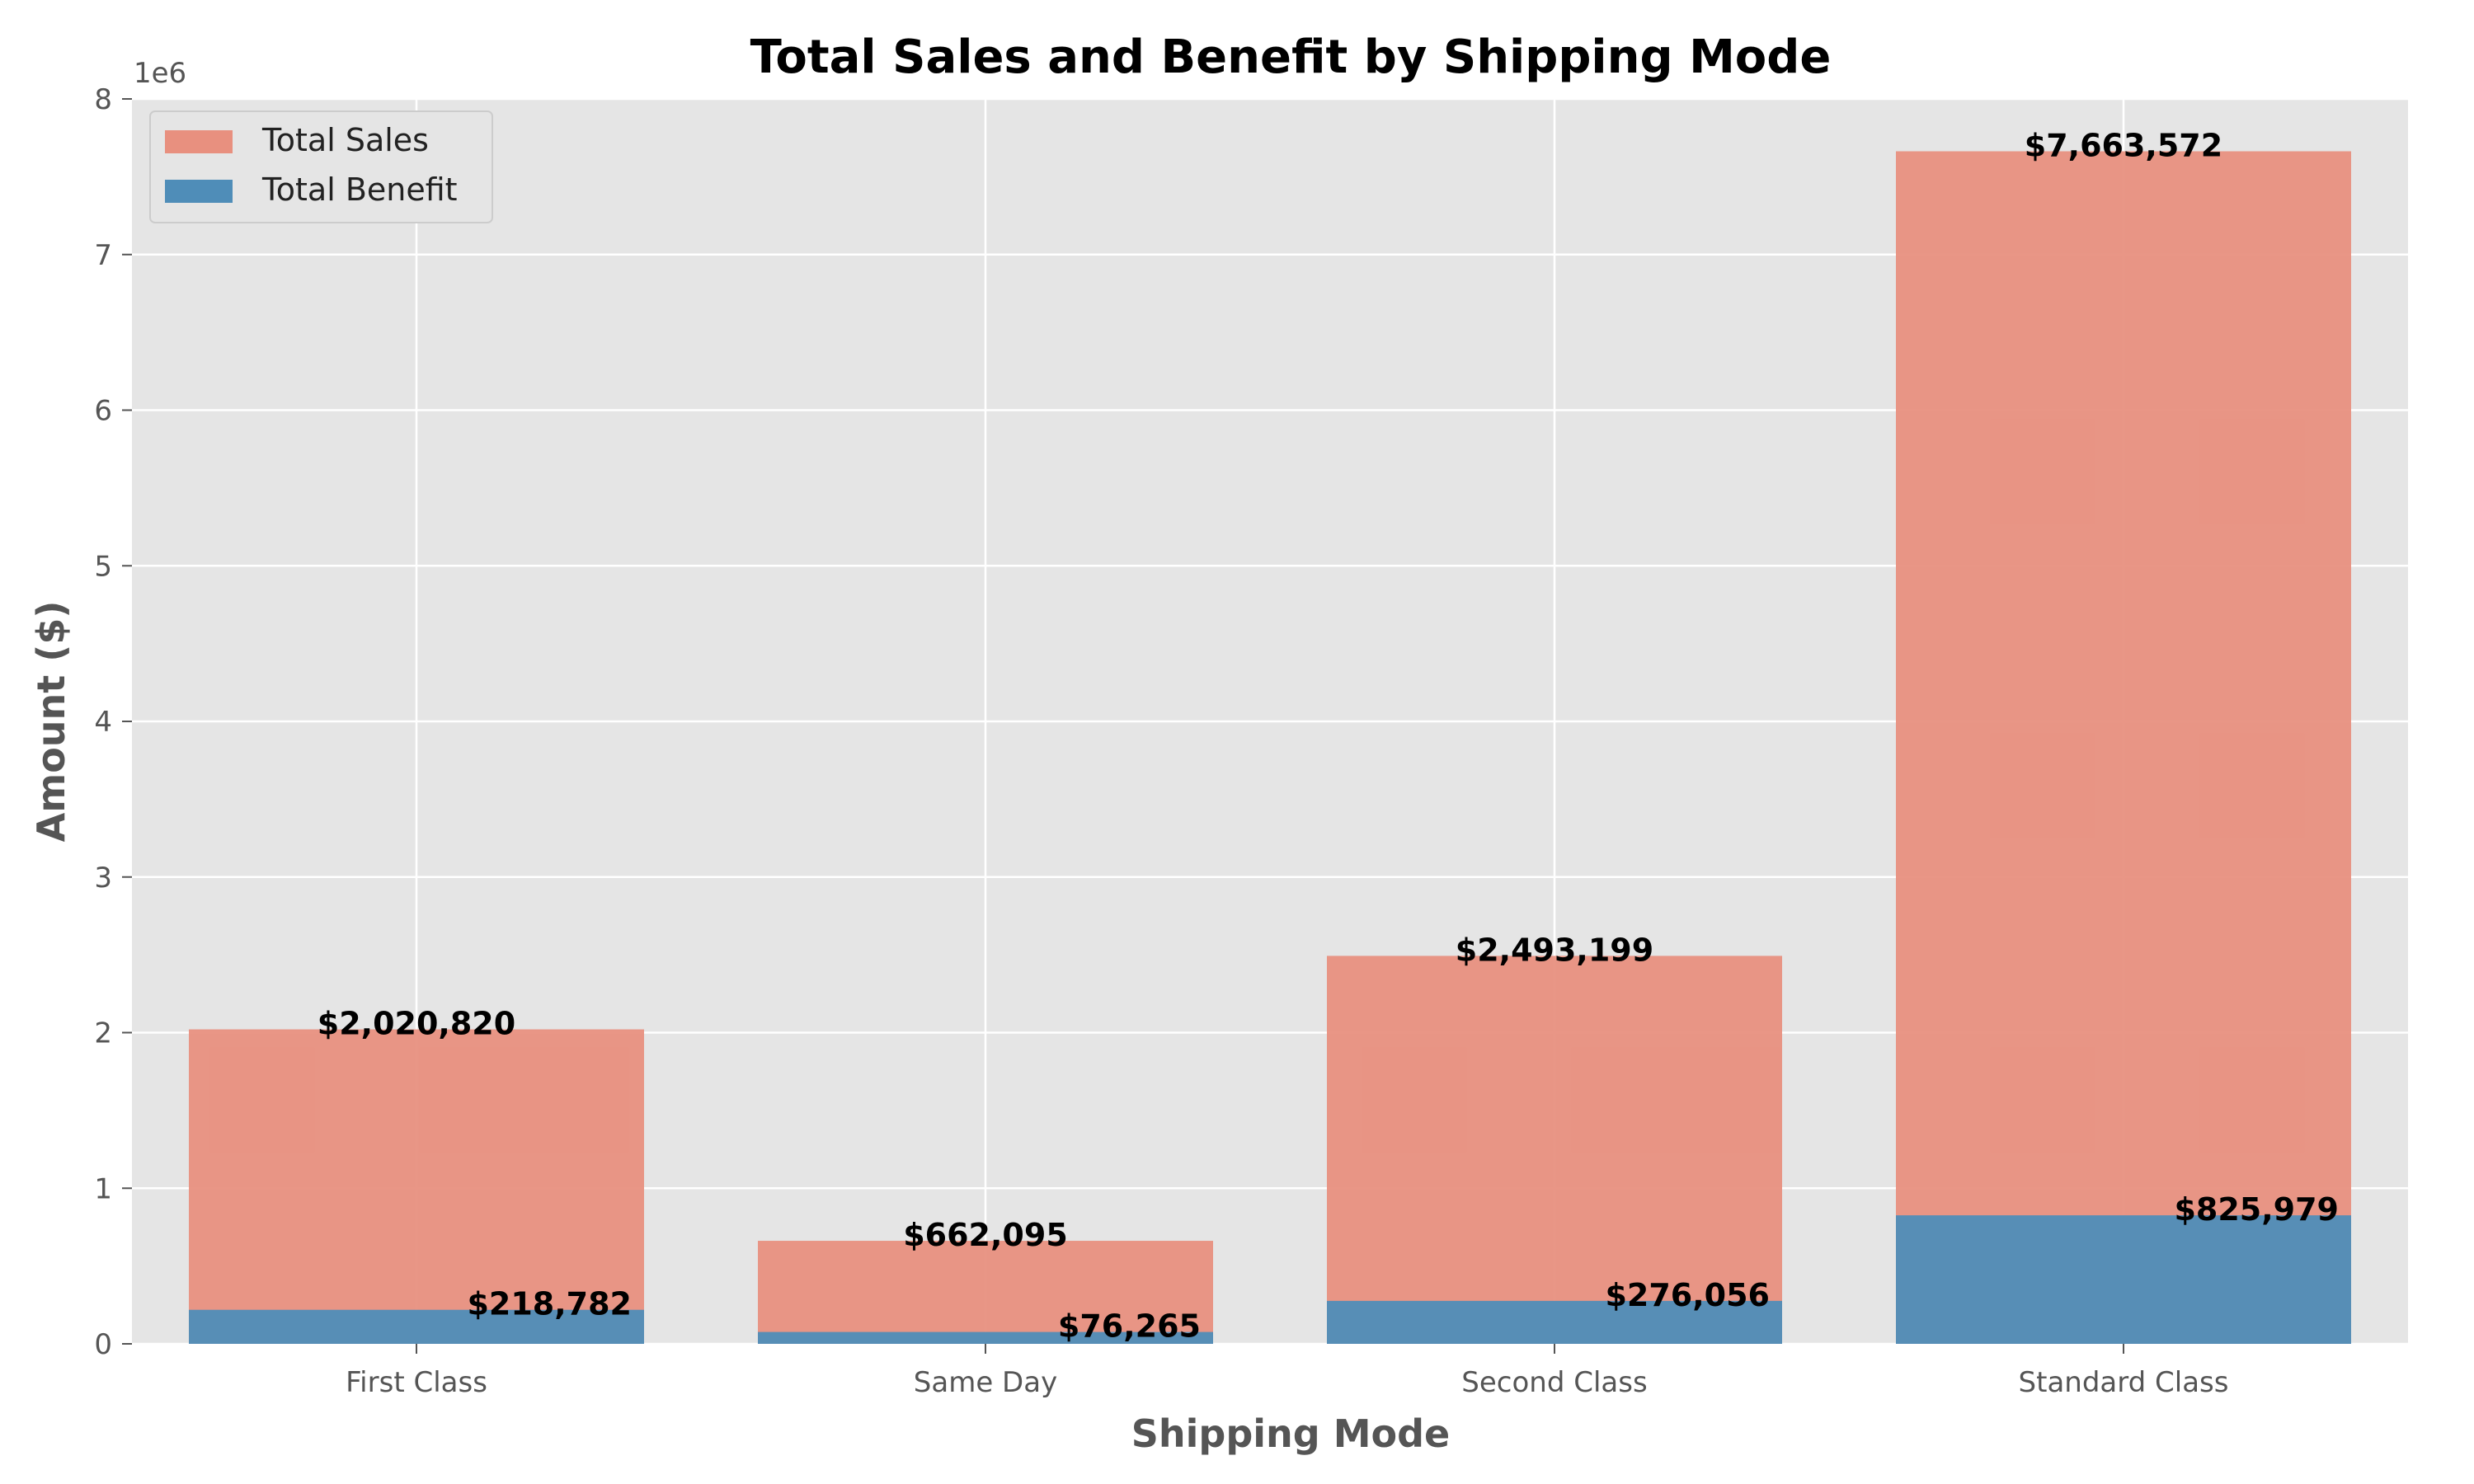 This screenshot has width=2474, height=1484. Describe the element at coordinates (51, 722) in the screenshot. I see `y-axis-title: Amount ($)` at that location.